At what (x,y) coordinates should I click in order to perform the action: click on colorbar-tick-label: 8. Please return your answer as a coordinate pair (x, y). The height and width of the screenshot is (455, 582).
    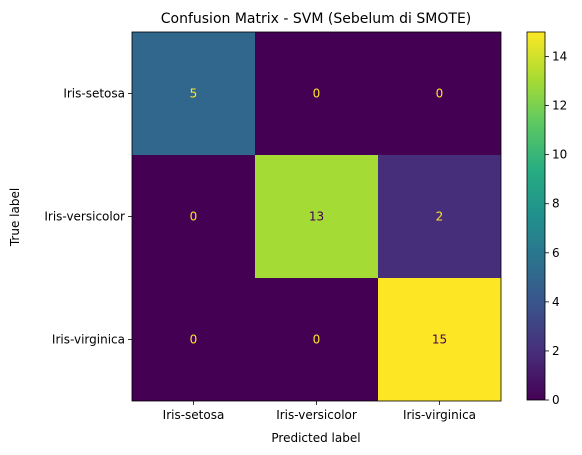
    Looking at the image, I should click on (556, 204).